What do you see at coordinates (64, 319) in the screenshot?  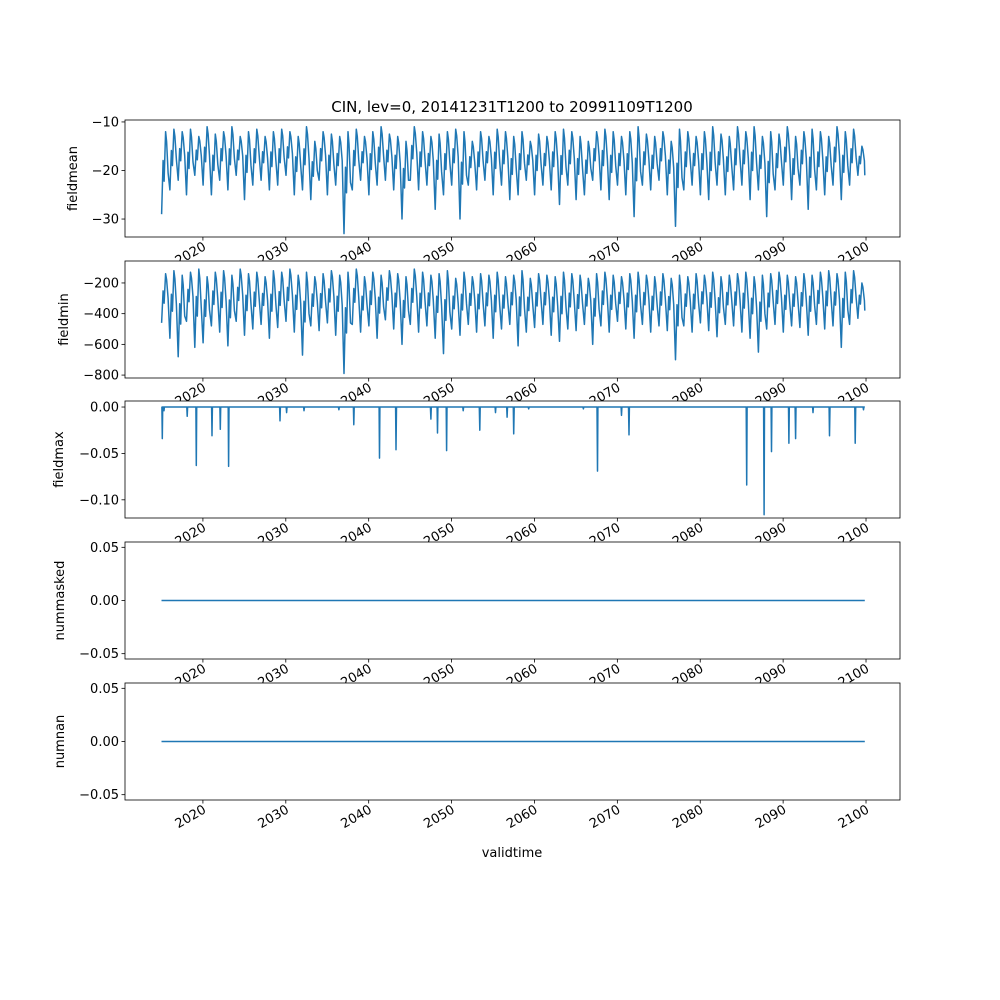 I see `y-axis-label-fieldmin: fieldmin` at bounding box center [64, 319].